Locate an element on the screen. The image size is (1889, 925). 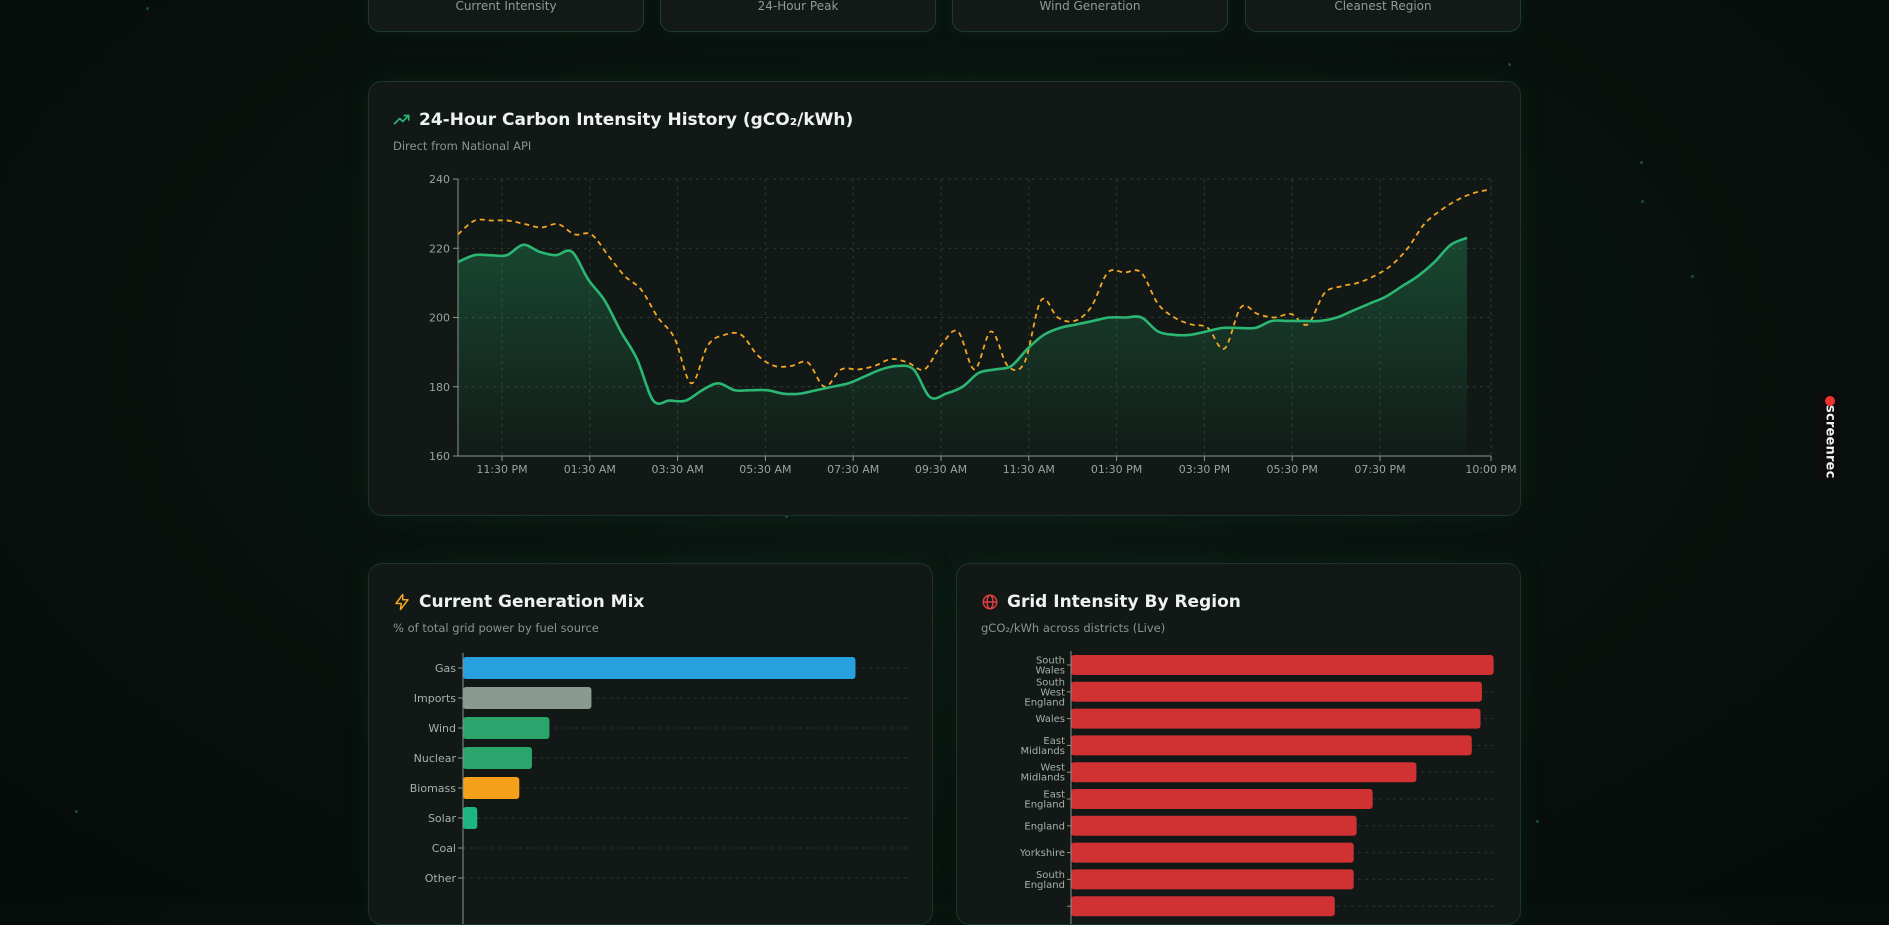
x-tick-label: 07:30 PM is located at coordinates (1379, 469).